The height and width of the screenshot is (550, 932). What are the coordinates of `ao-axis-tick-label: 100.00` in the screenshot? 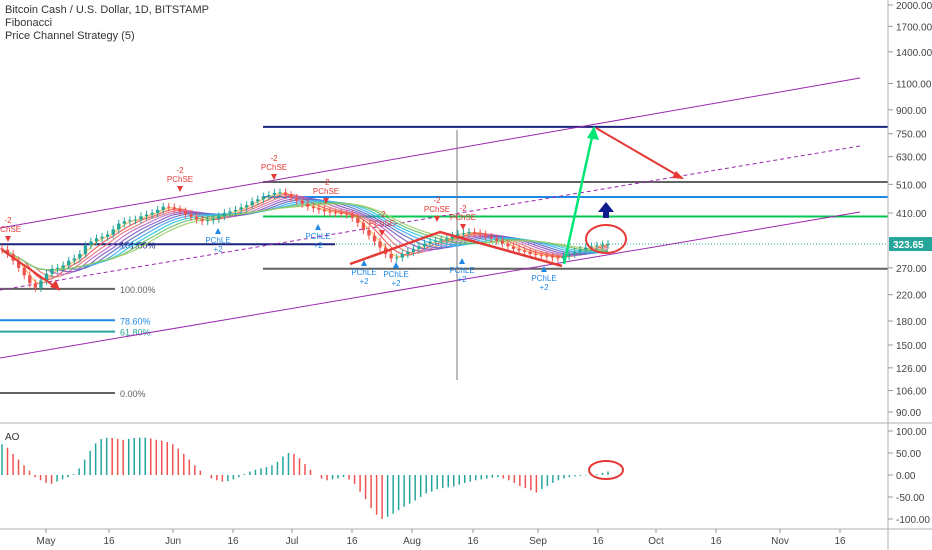 It's located at (911, 432).